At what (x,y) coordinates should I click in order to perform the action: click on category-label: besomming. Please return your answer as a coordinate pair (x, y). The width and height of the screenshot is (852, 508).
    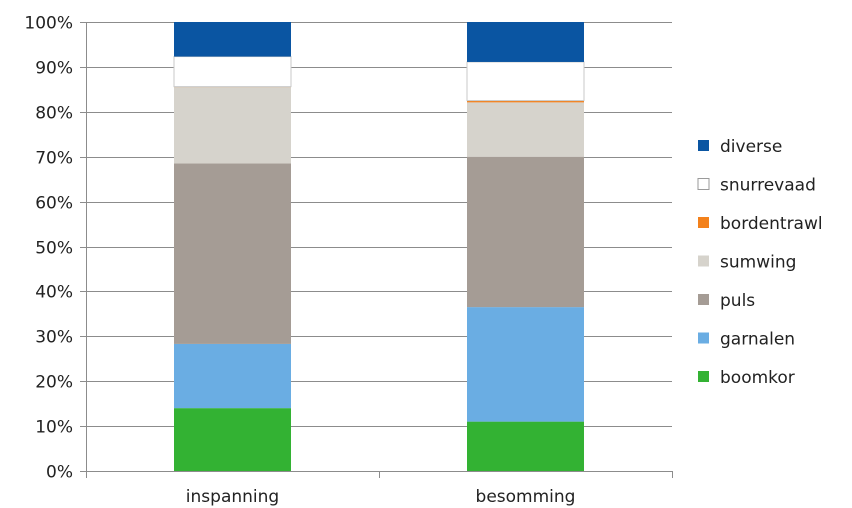
    Looking at the image, I should click on (526, 497).